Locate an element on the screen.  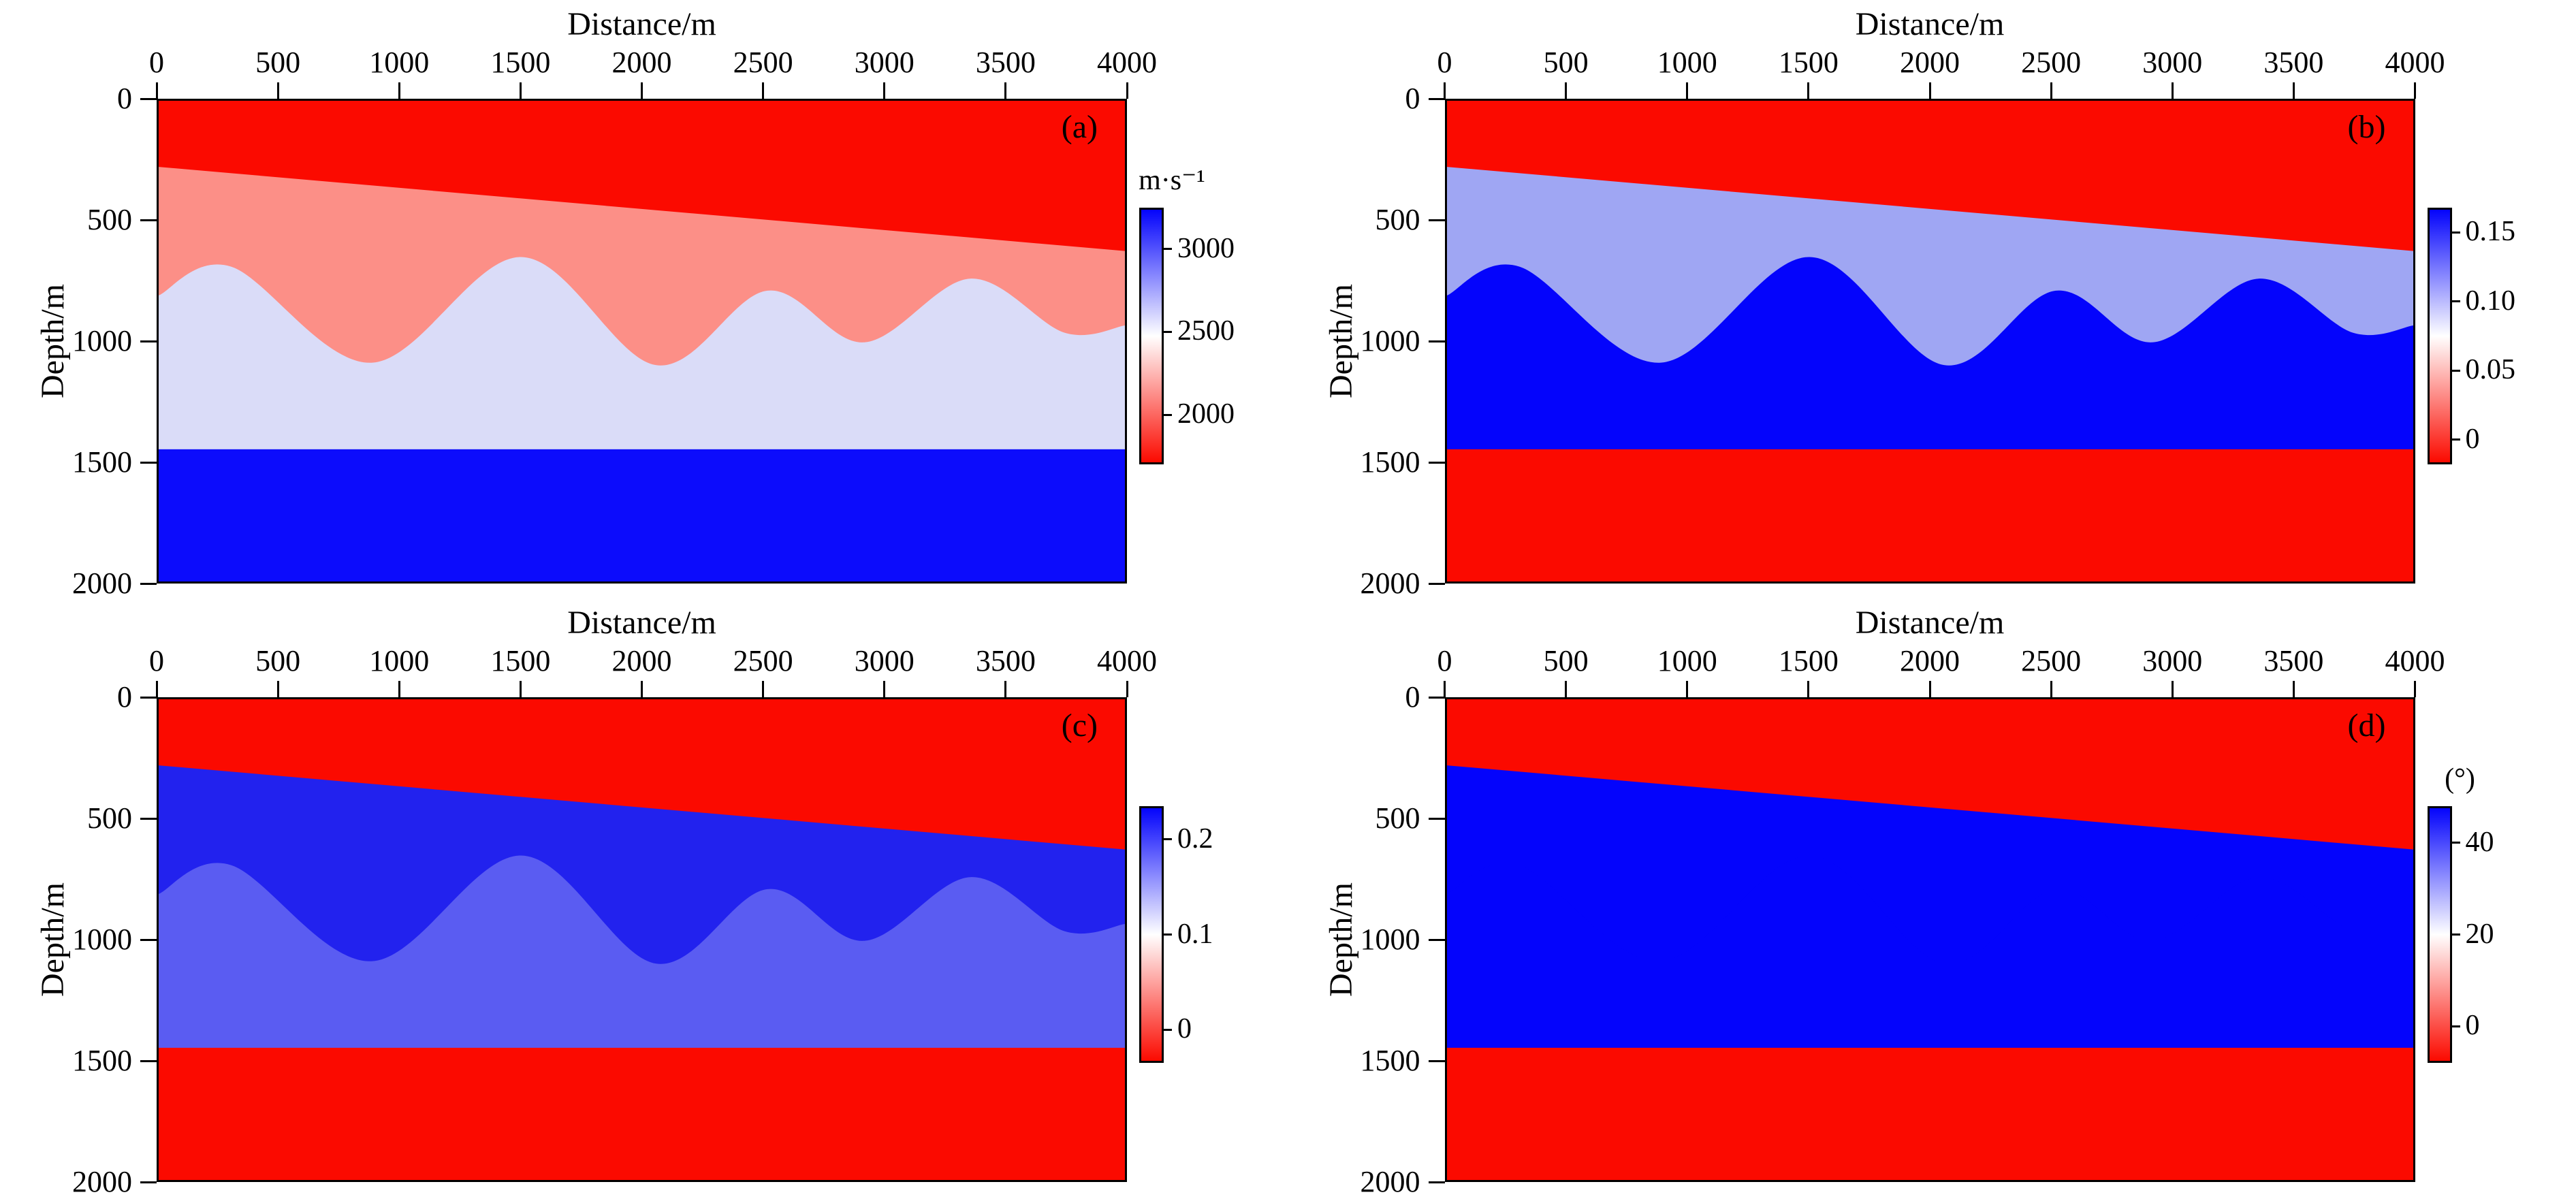
panel-label: (a) is located at coordinates (1079, 127).